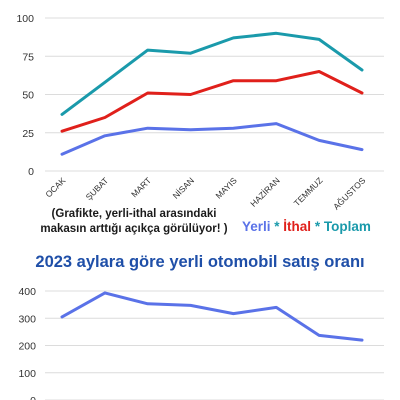 Image resolution: width=400 pixels, height=400 pixels. Describe the element at coordinates (227, 188) in the screenshot. I see `x-tick-label: MAYIS` at that location.